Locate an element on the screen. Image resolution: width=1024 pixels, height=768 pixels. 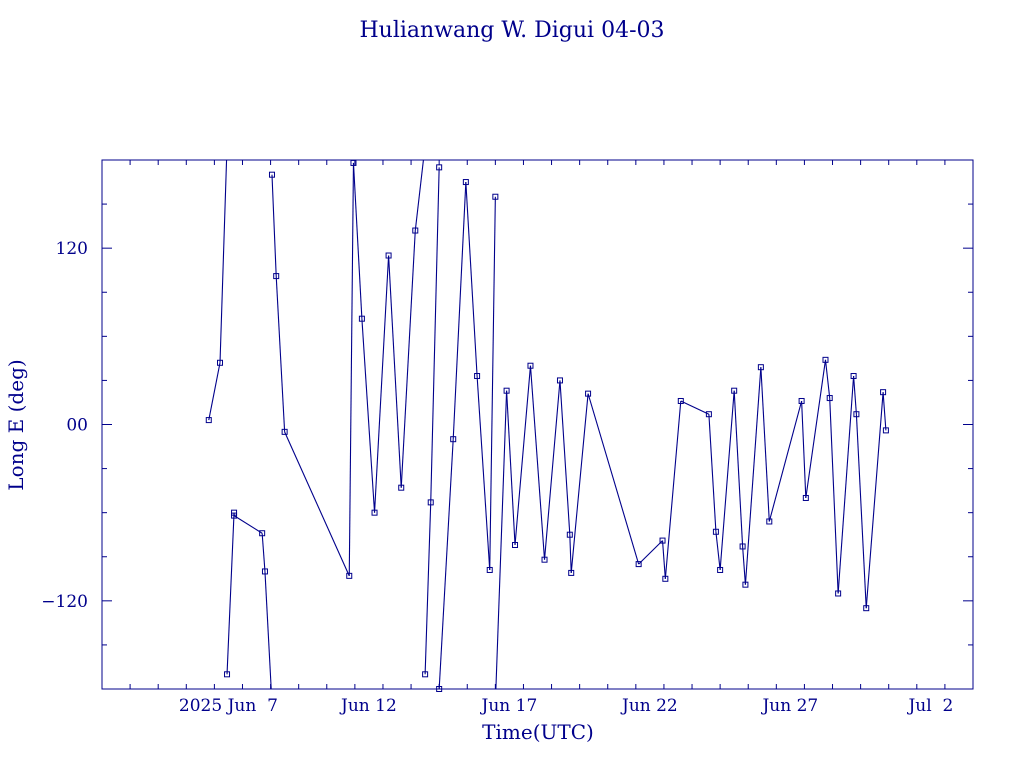
y-axis-label: Long E (deg) is located at coordinates (16, 424).